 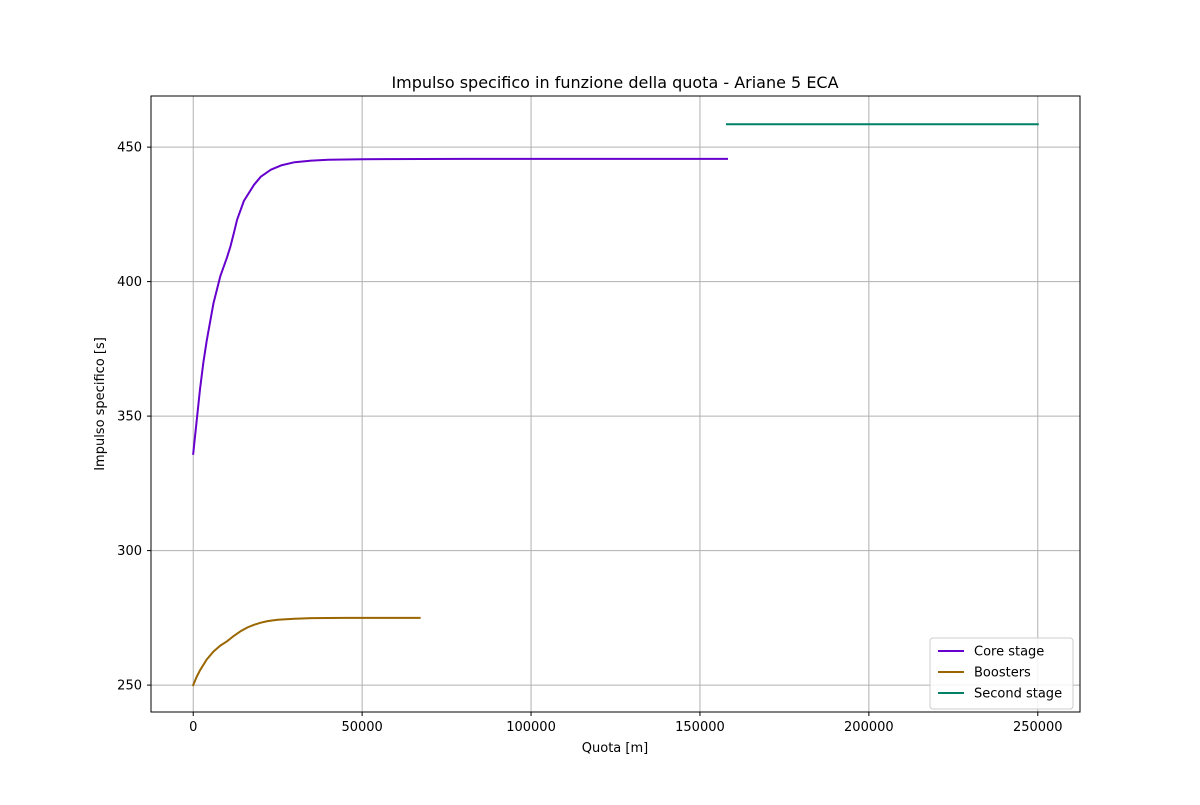 I want to click on y-tick-label: 350, so click(x=129, y=417).